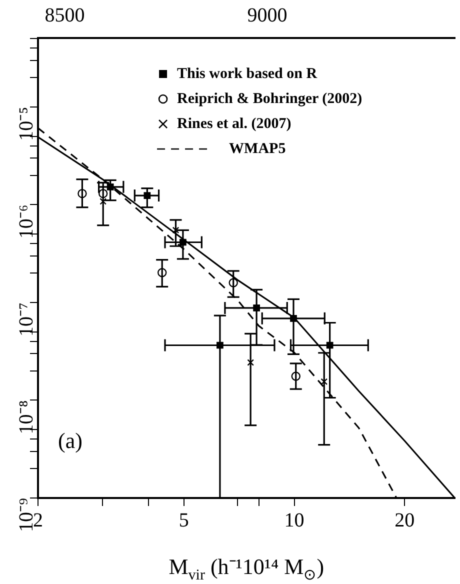 The height and width of the screenshot is (584, 460). What do you see at coordinates (404, 520) in the screenshot?
I see `x-tick-label: 20` at bounding box center [404, 520].